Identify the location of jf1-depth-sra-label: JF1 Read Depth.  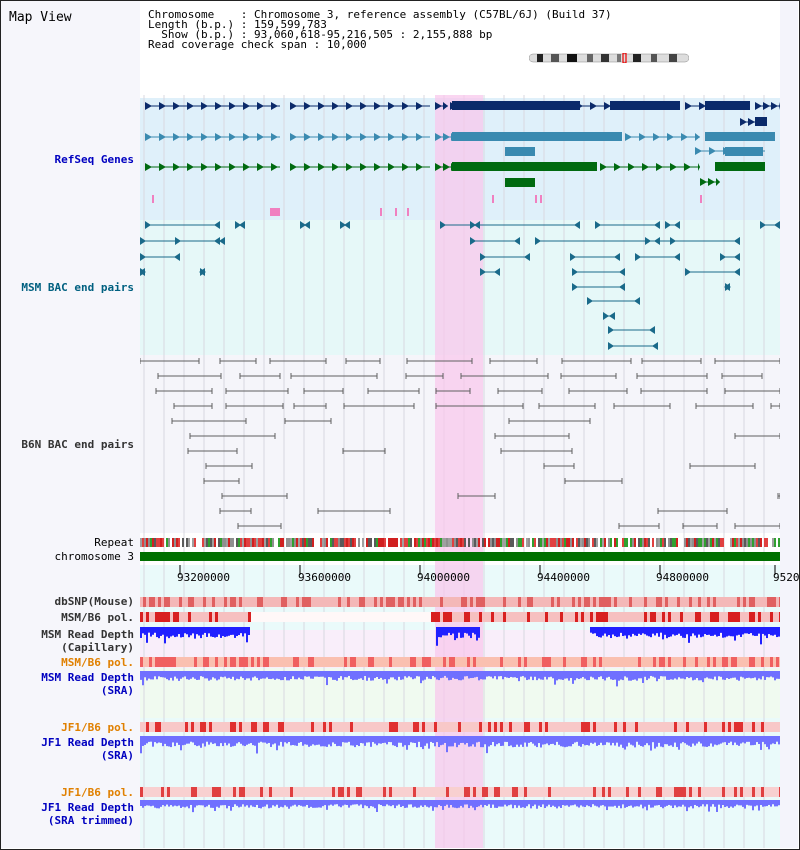
(87, 742).